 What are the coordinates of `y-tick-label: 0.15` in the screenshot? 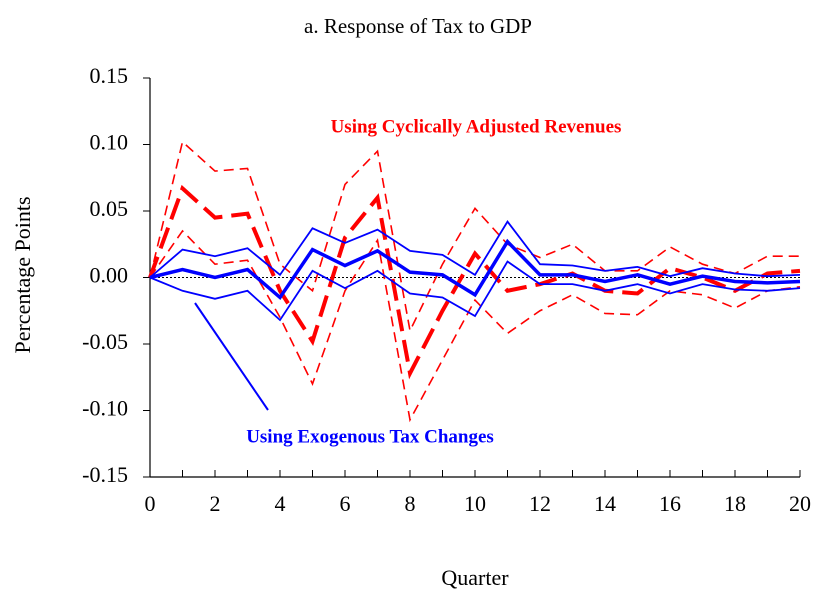 It's located at (109, 75).